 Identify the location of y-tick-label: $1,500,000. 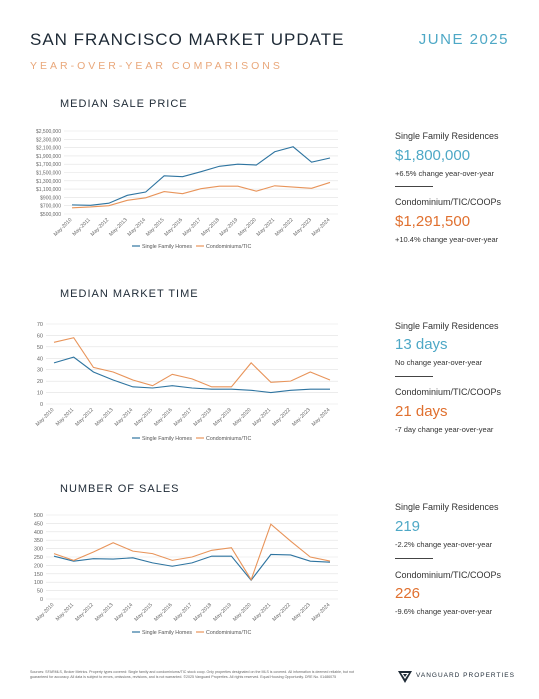
(48, 174).